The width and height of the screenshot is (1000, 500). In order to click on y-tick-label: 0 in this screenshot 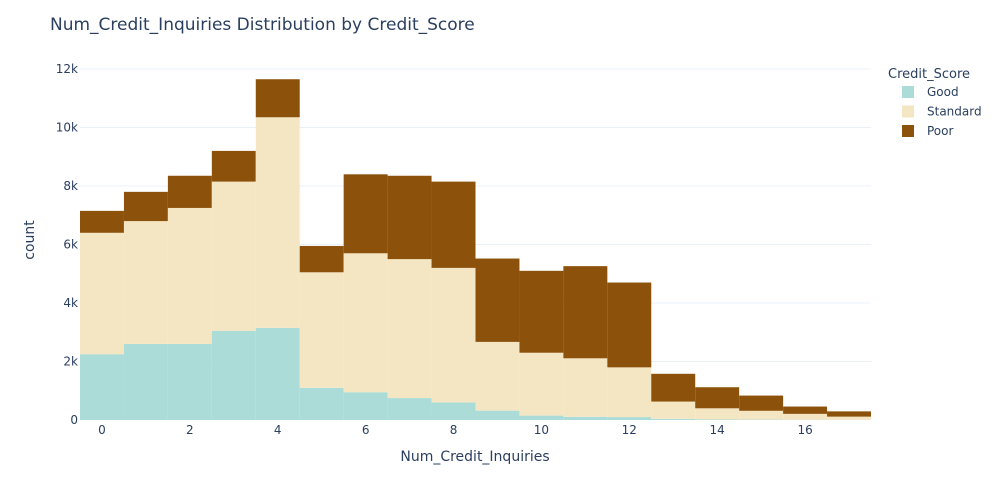, I will do `click(74, 420)`.